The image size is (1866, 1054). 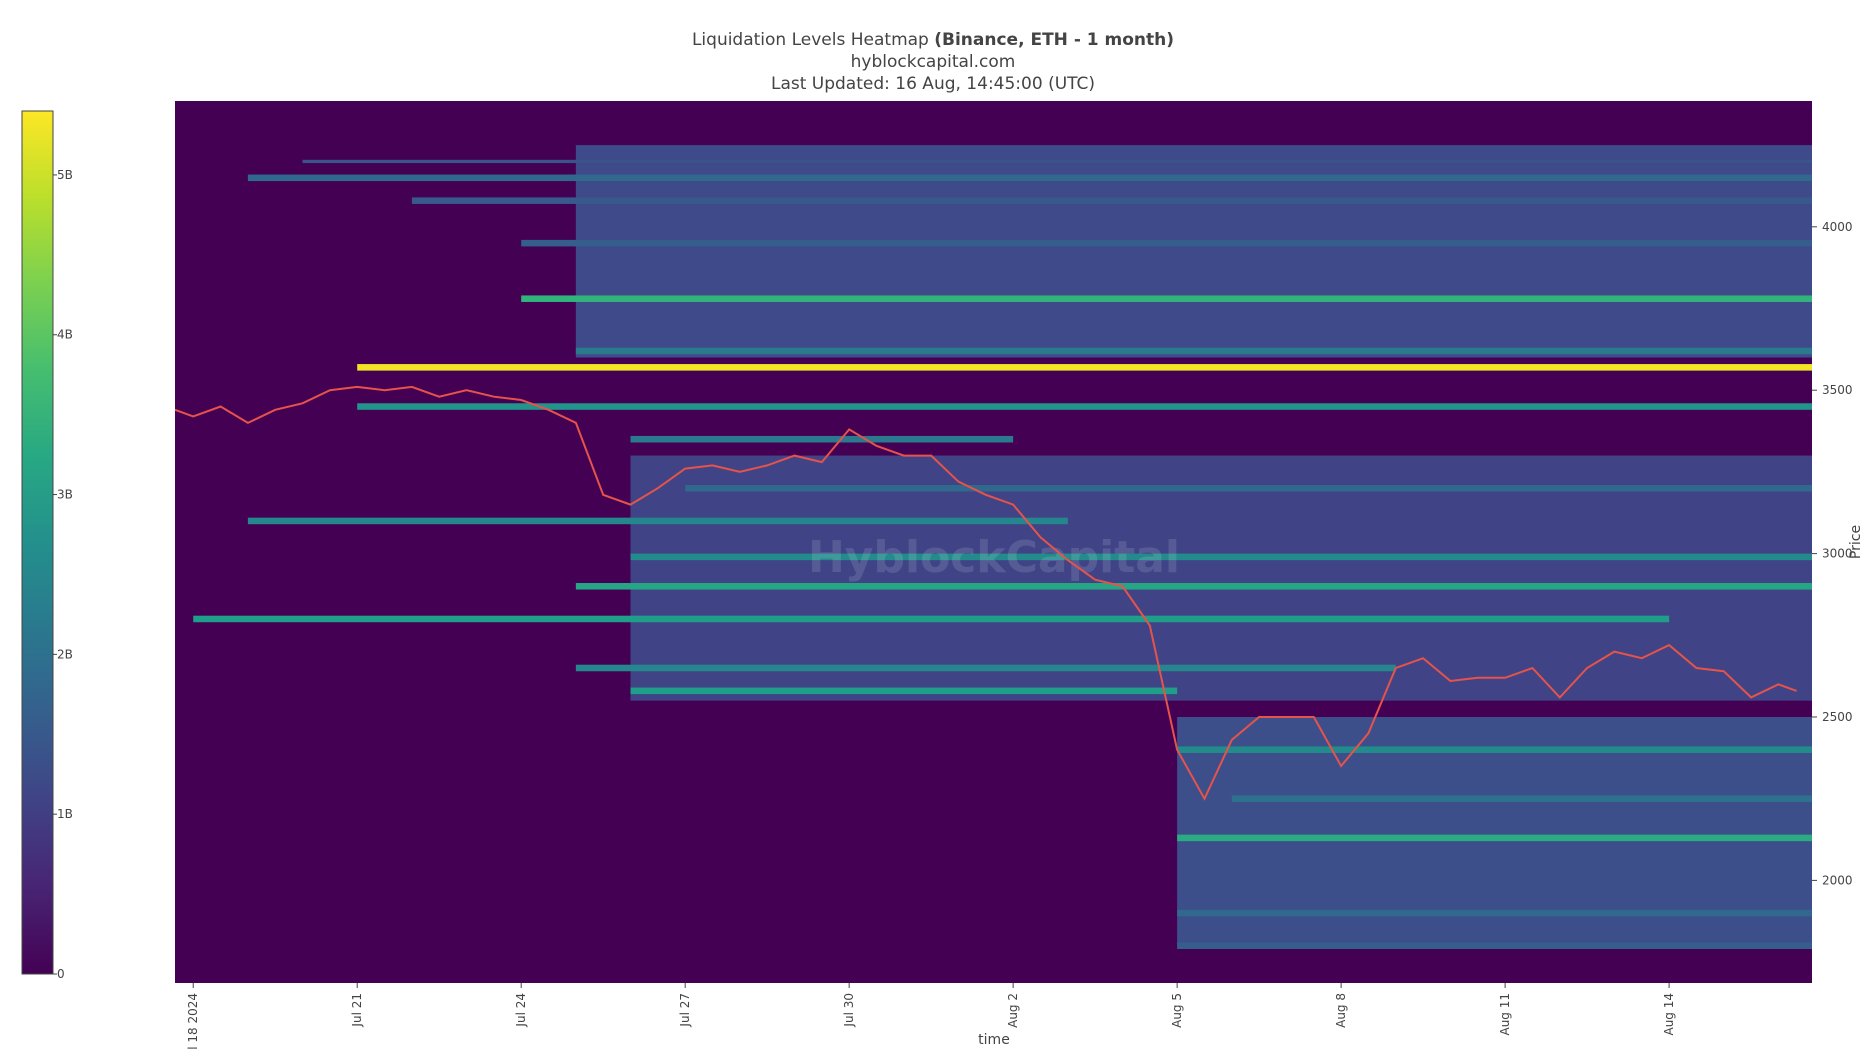 What do you see at coordinates (994, 1040) in the screenshot?
I see `x-axis-label: time` at bounding box center [994, 1040].